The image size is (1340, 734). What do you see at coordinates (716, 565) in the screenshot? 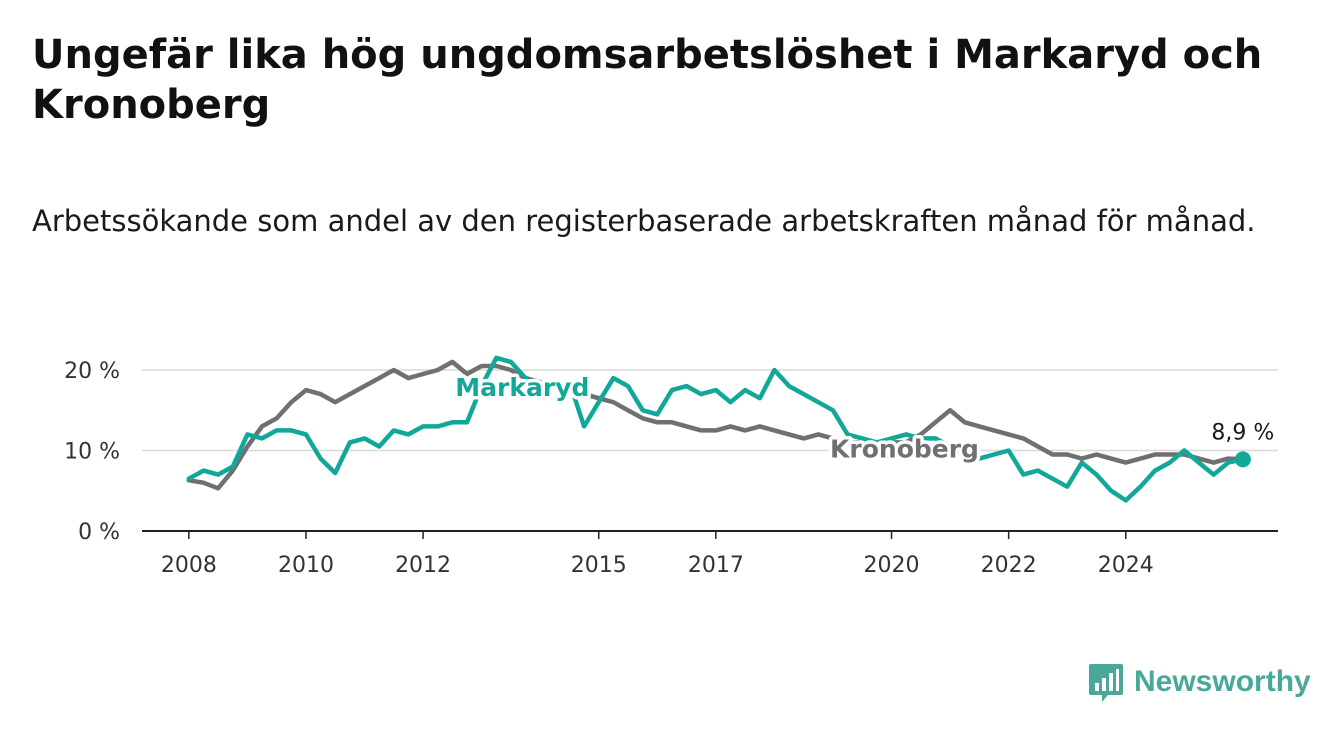
I see `x-tick-label: 2017` at bounding box center [716, 565].